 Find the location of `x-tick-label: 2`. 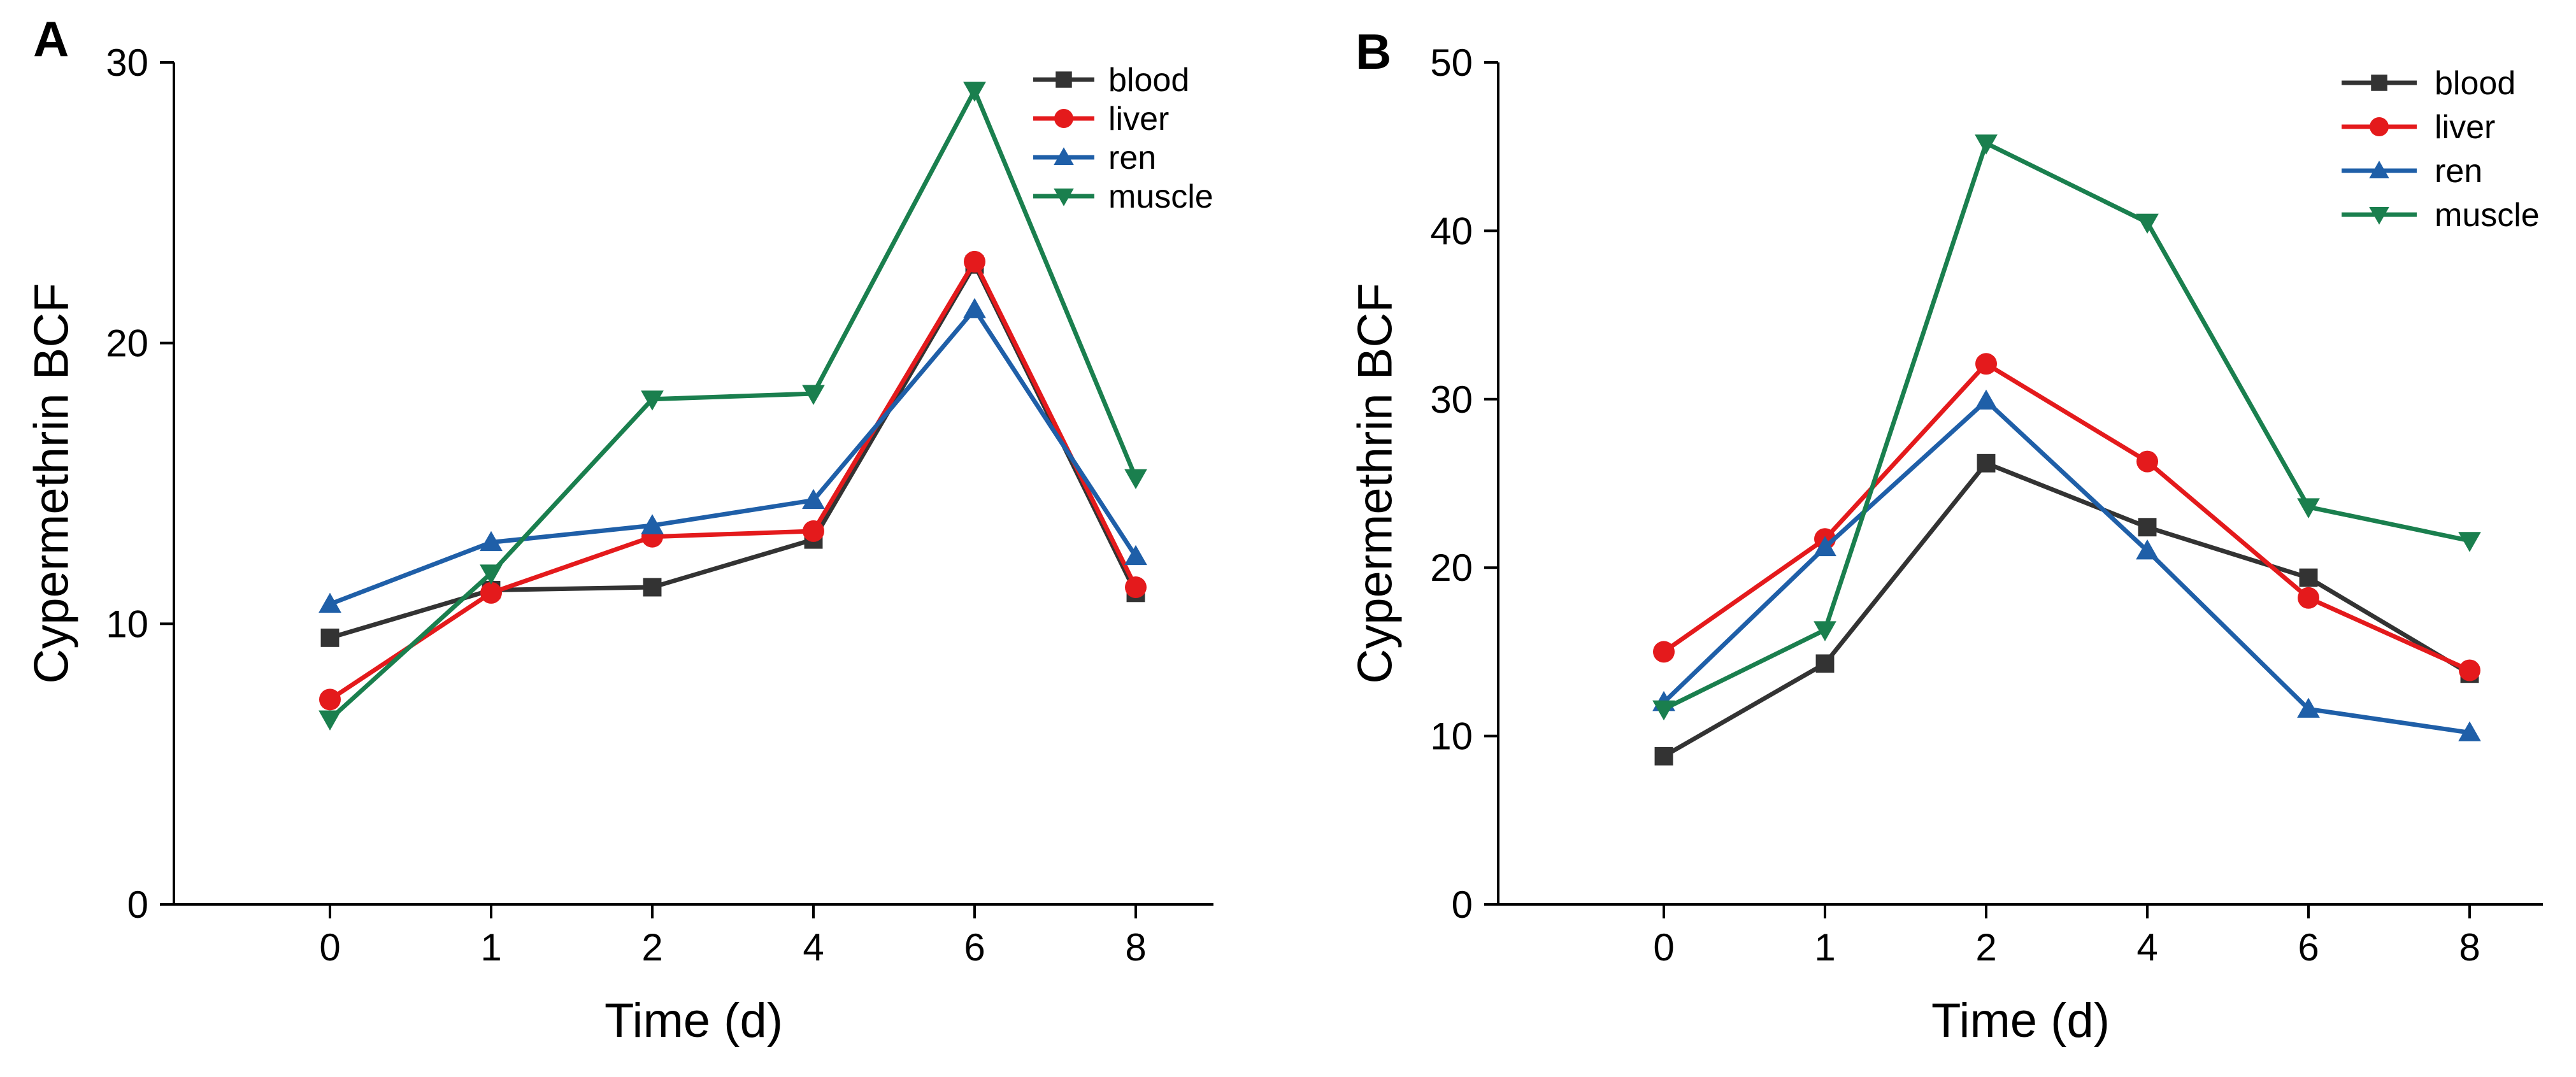

x-tick-label: 2 is located at coordinates (652, 947).